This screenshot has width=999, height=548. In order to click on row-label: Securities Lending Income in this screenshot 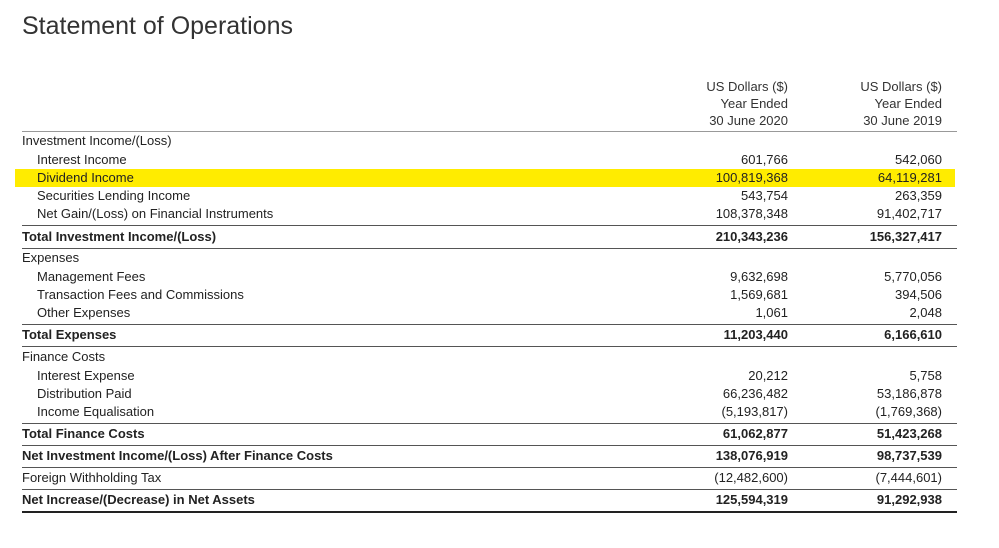, I will do `click(114, 195)`.